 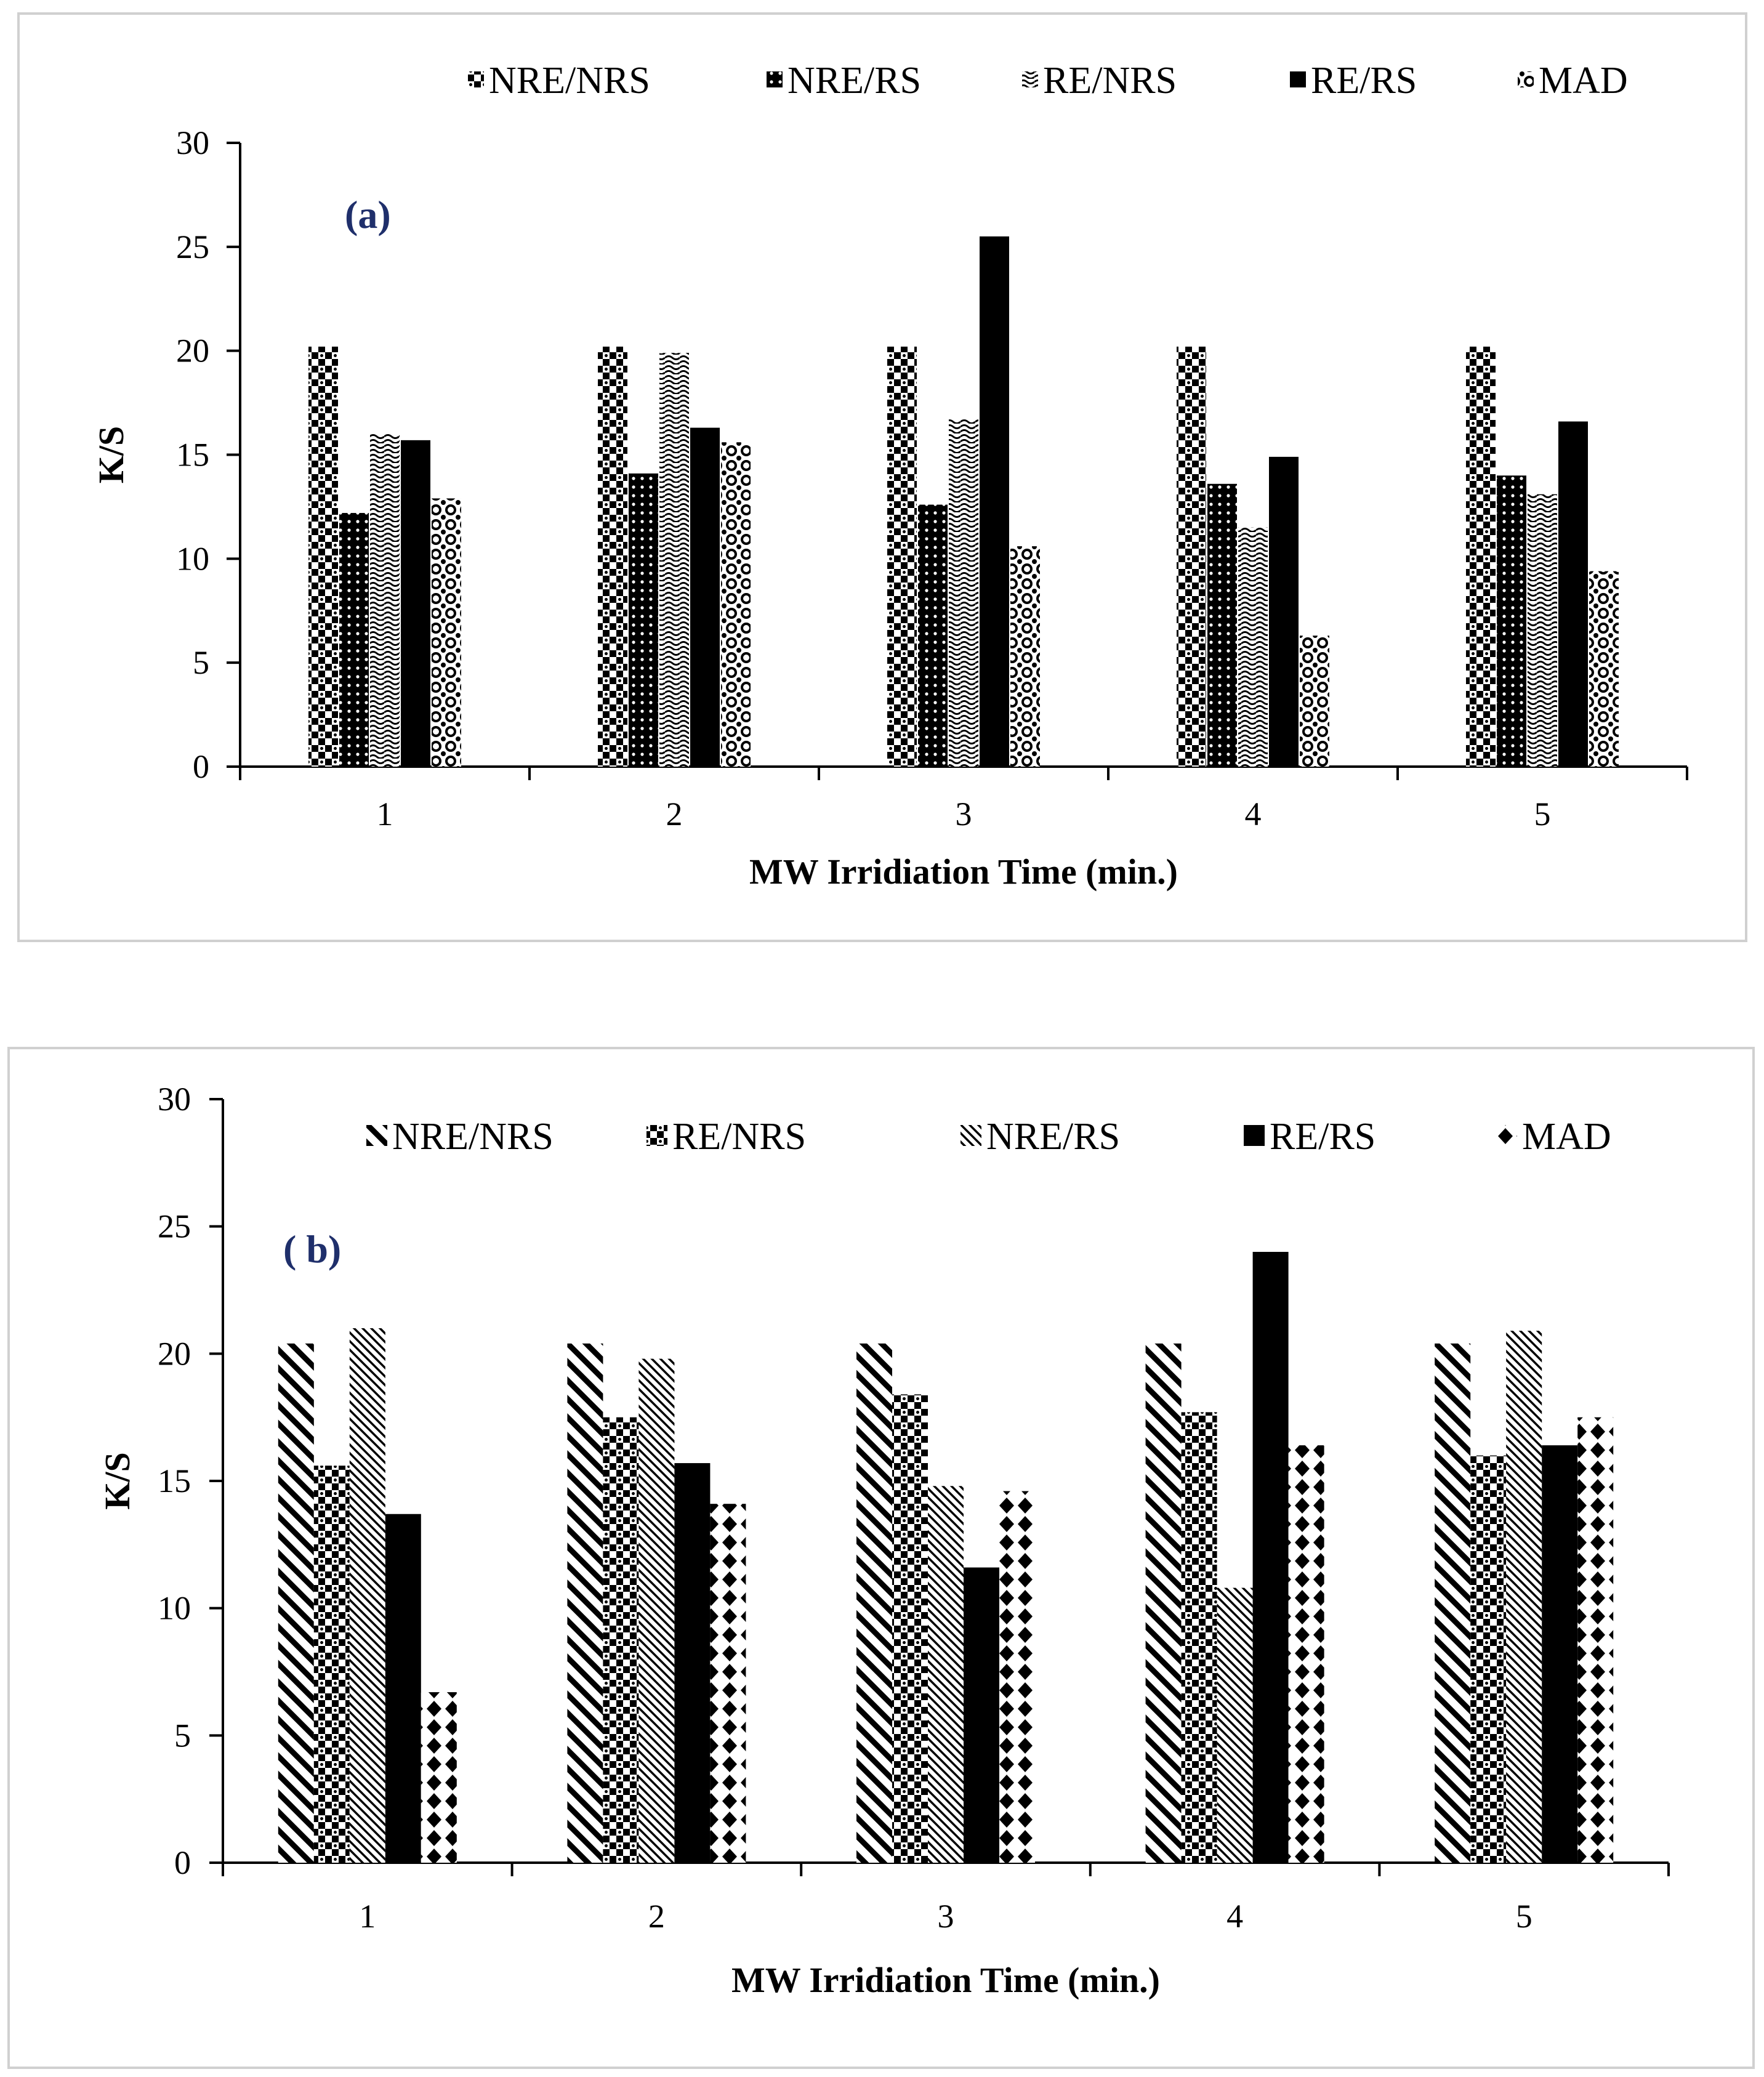 What do you see at coordinates (192, 558) in the screenshot?
I see `y-tick-label: 10` at bounding box center [192, 558].